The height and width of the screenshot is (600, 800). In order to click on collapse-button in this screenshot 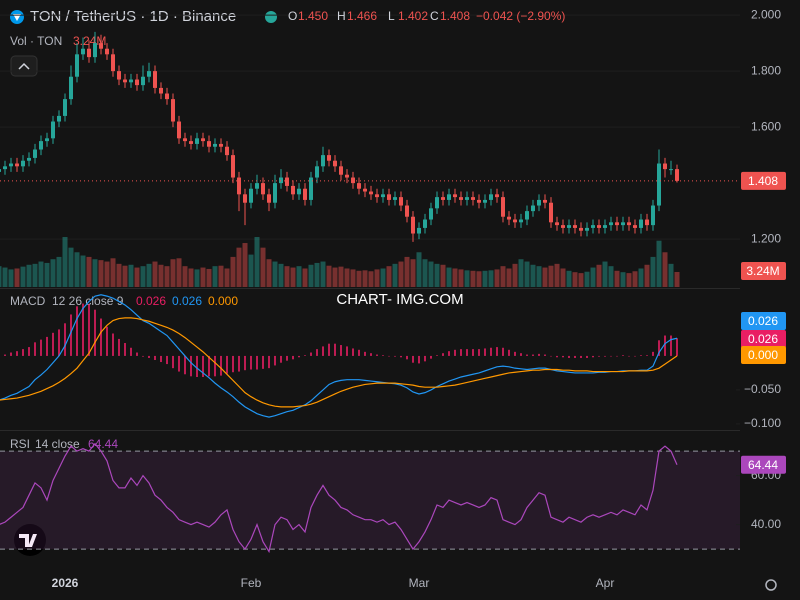, I will do `click(24, 66)`.